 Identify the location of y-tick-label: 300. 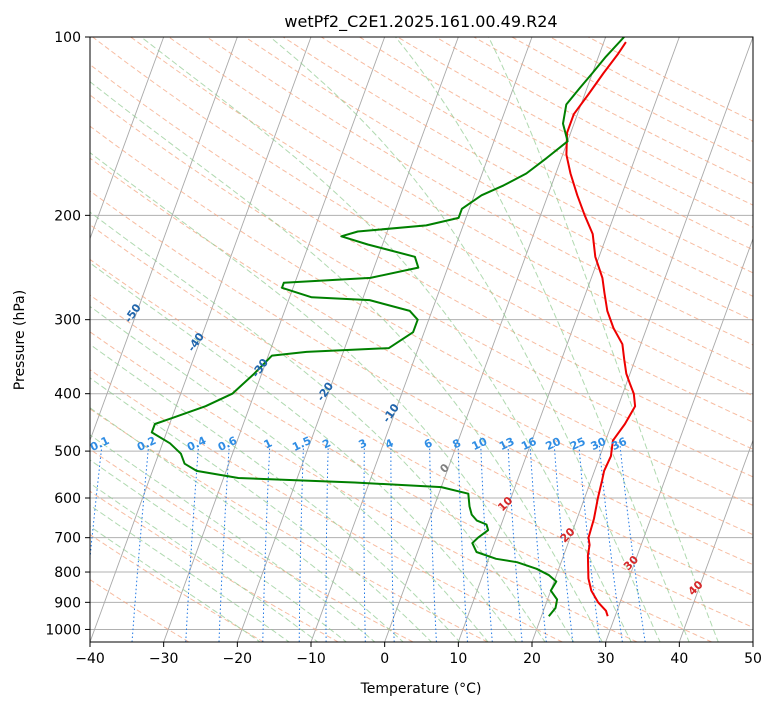
(67, 321).